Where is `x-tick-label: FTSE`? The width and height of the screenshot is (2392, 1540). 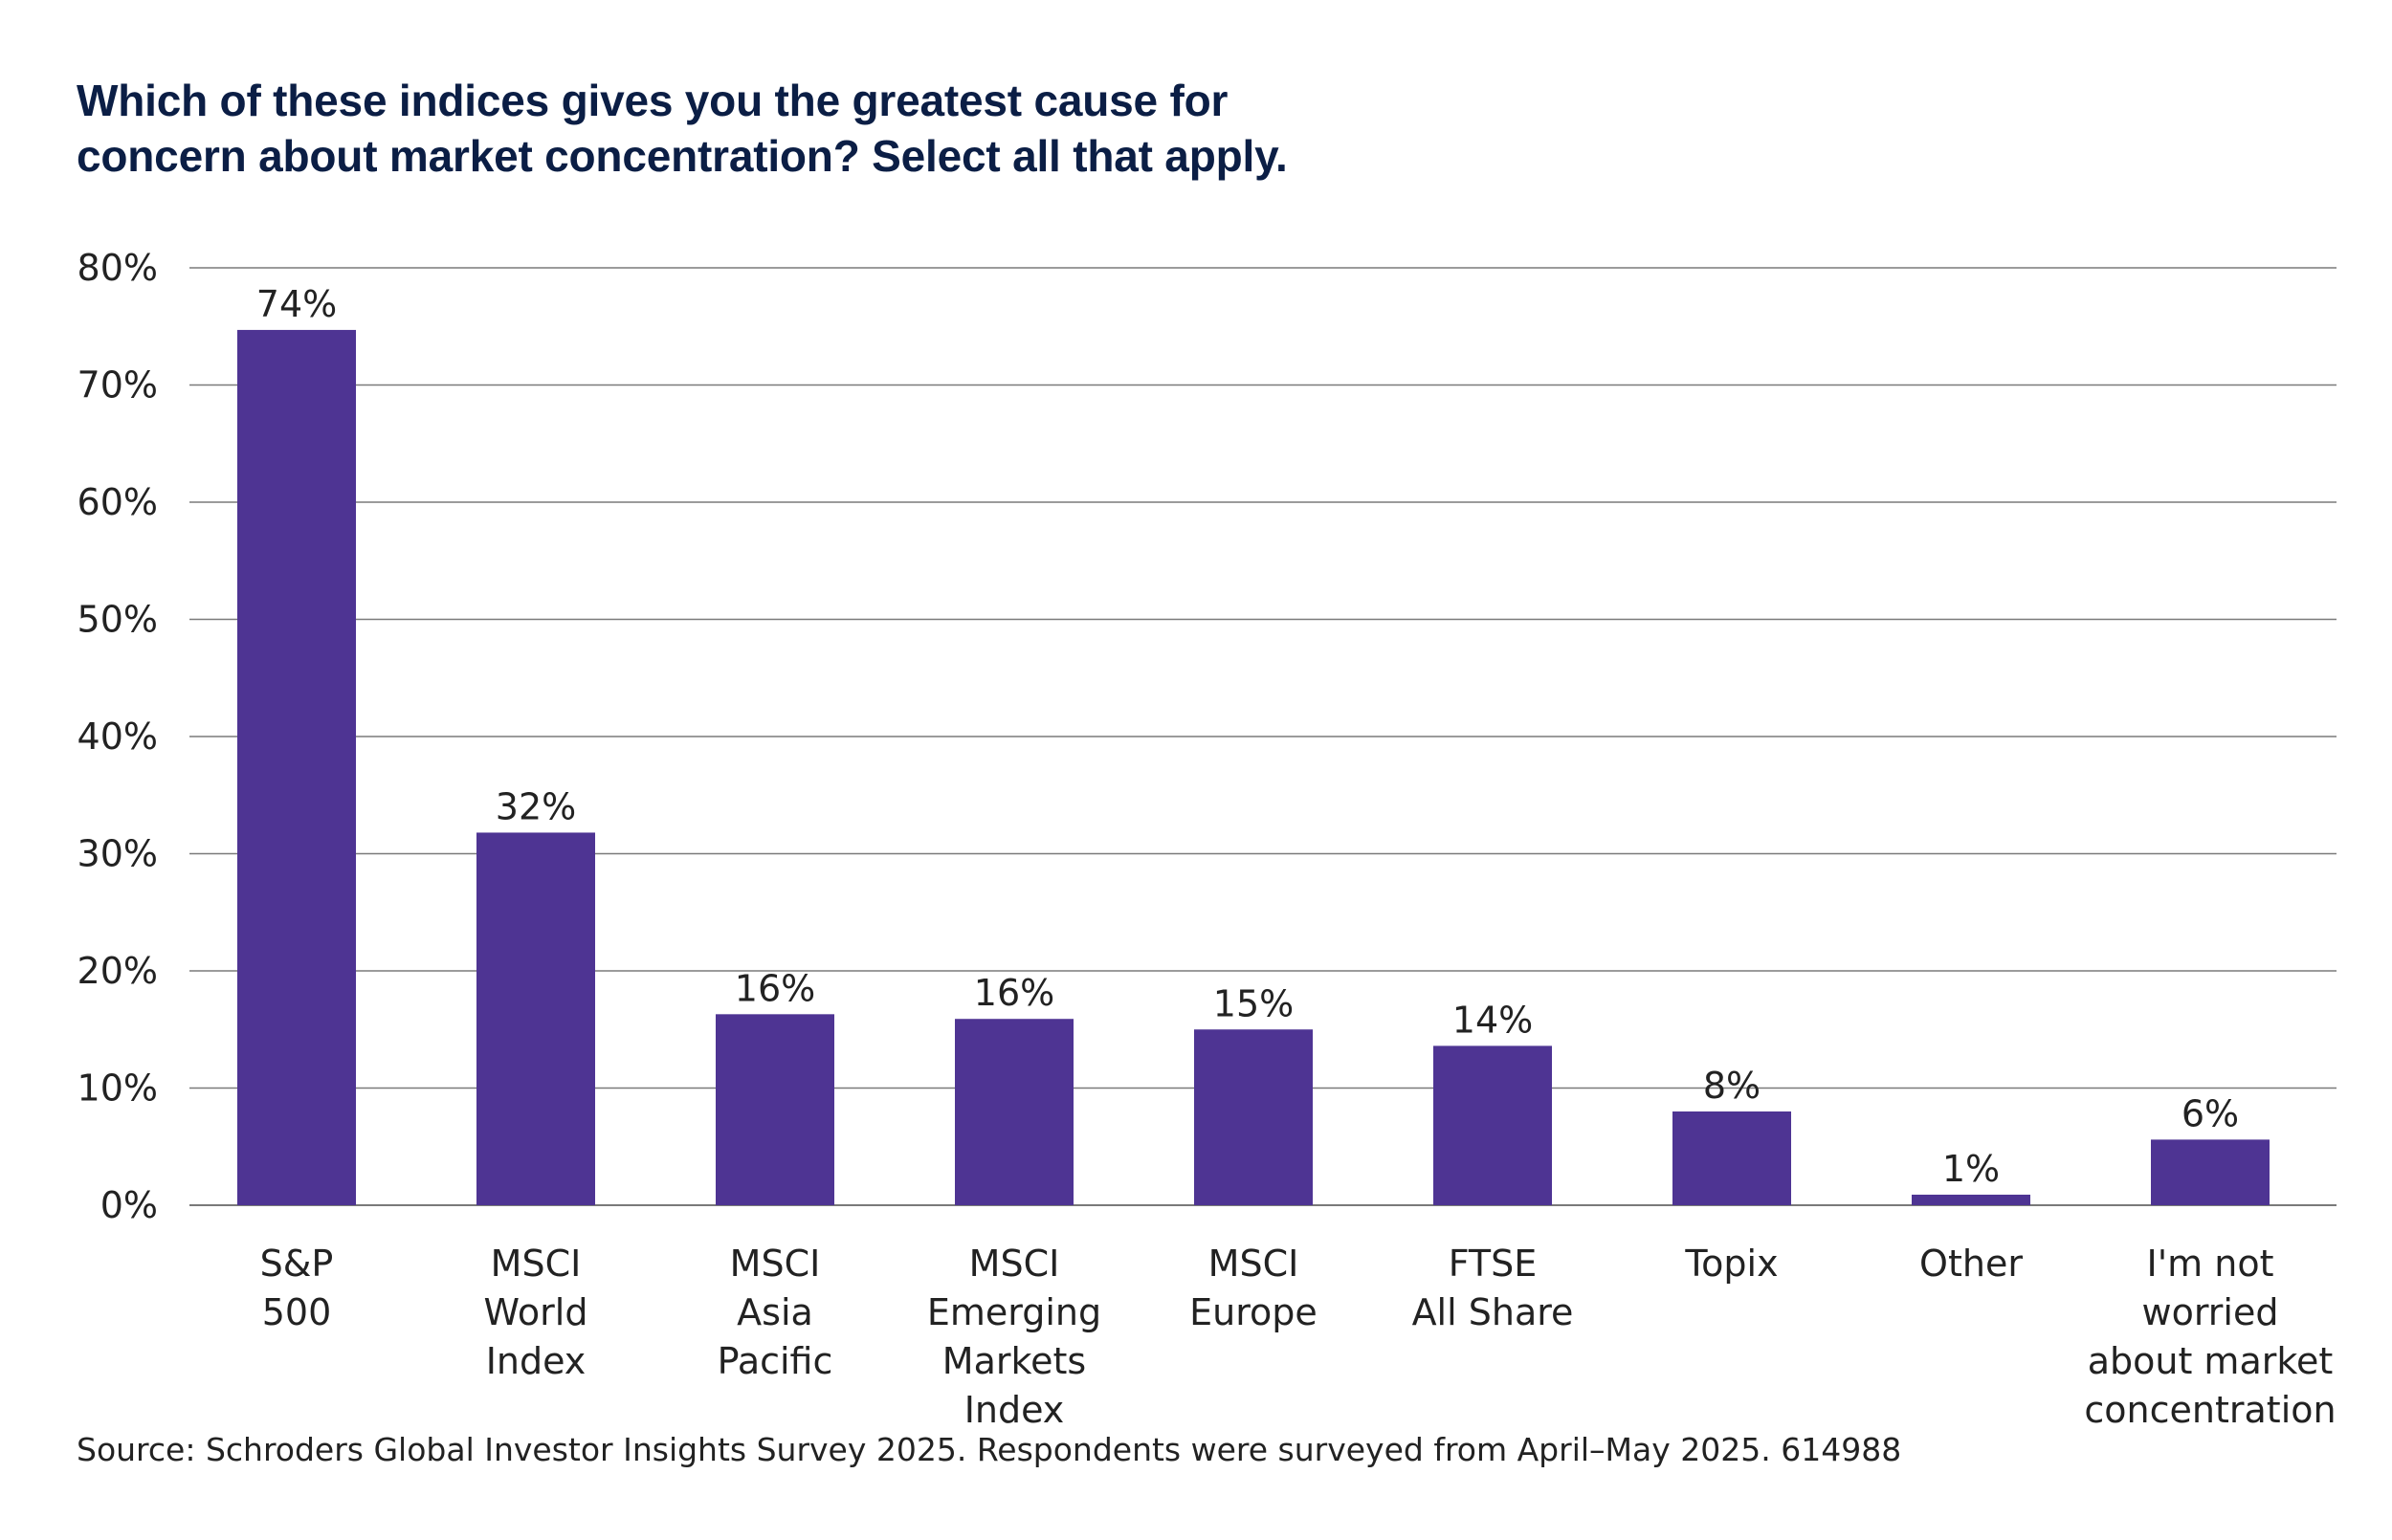
x-tick-label: FTSE is located at coordinates (1493, 1264).